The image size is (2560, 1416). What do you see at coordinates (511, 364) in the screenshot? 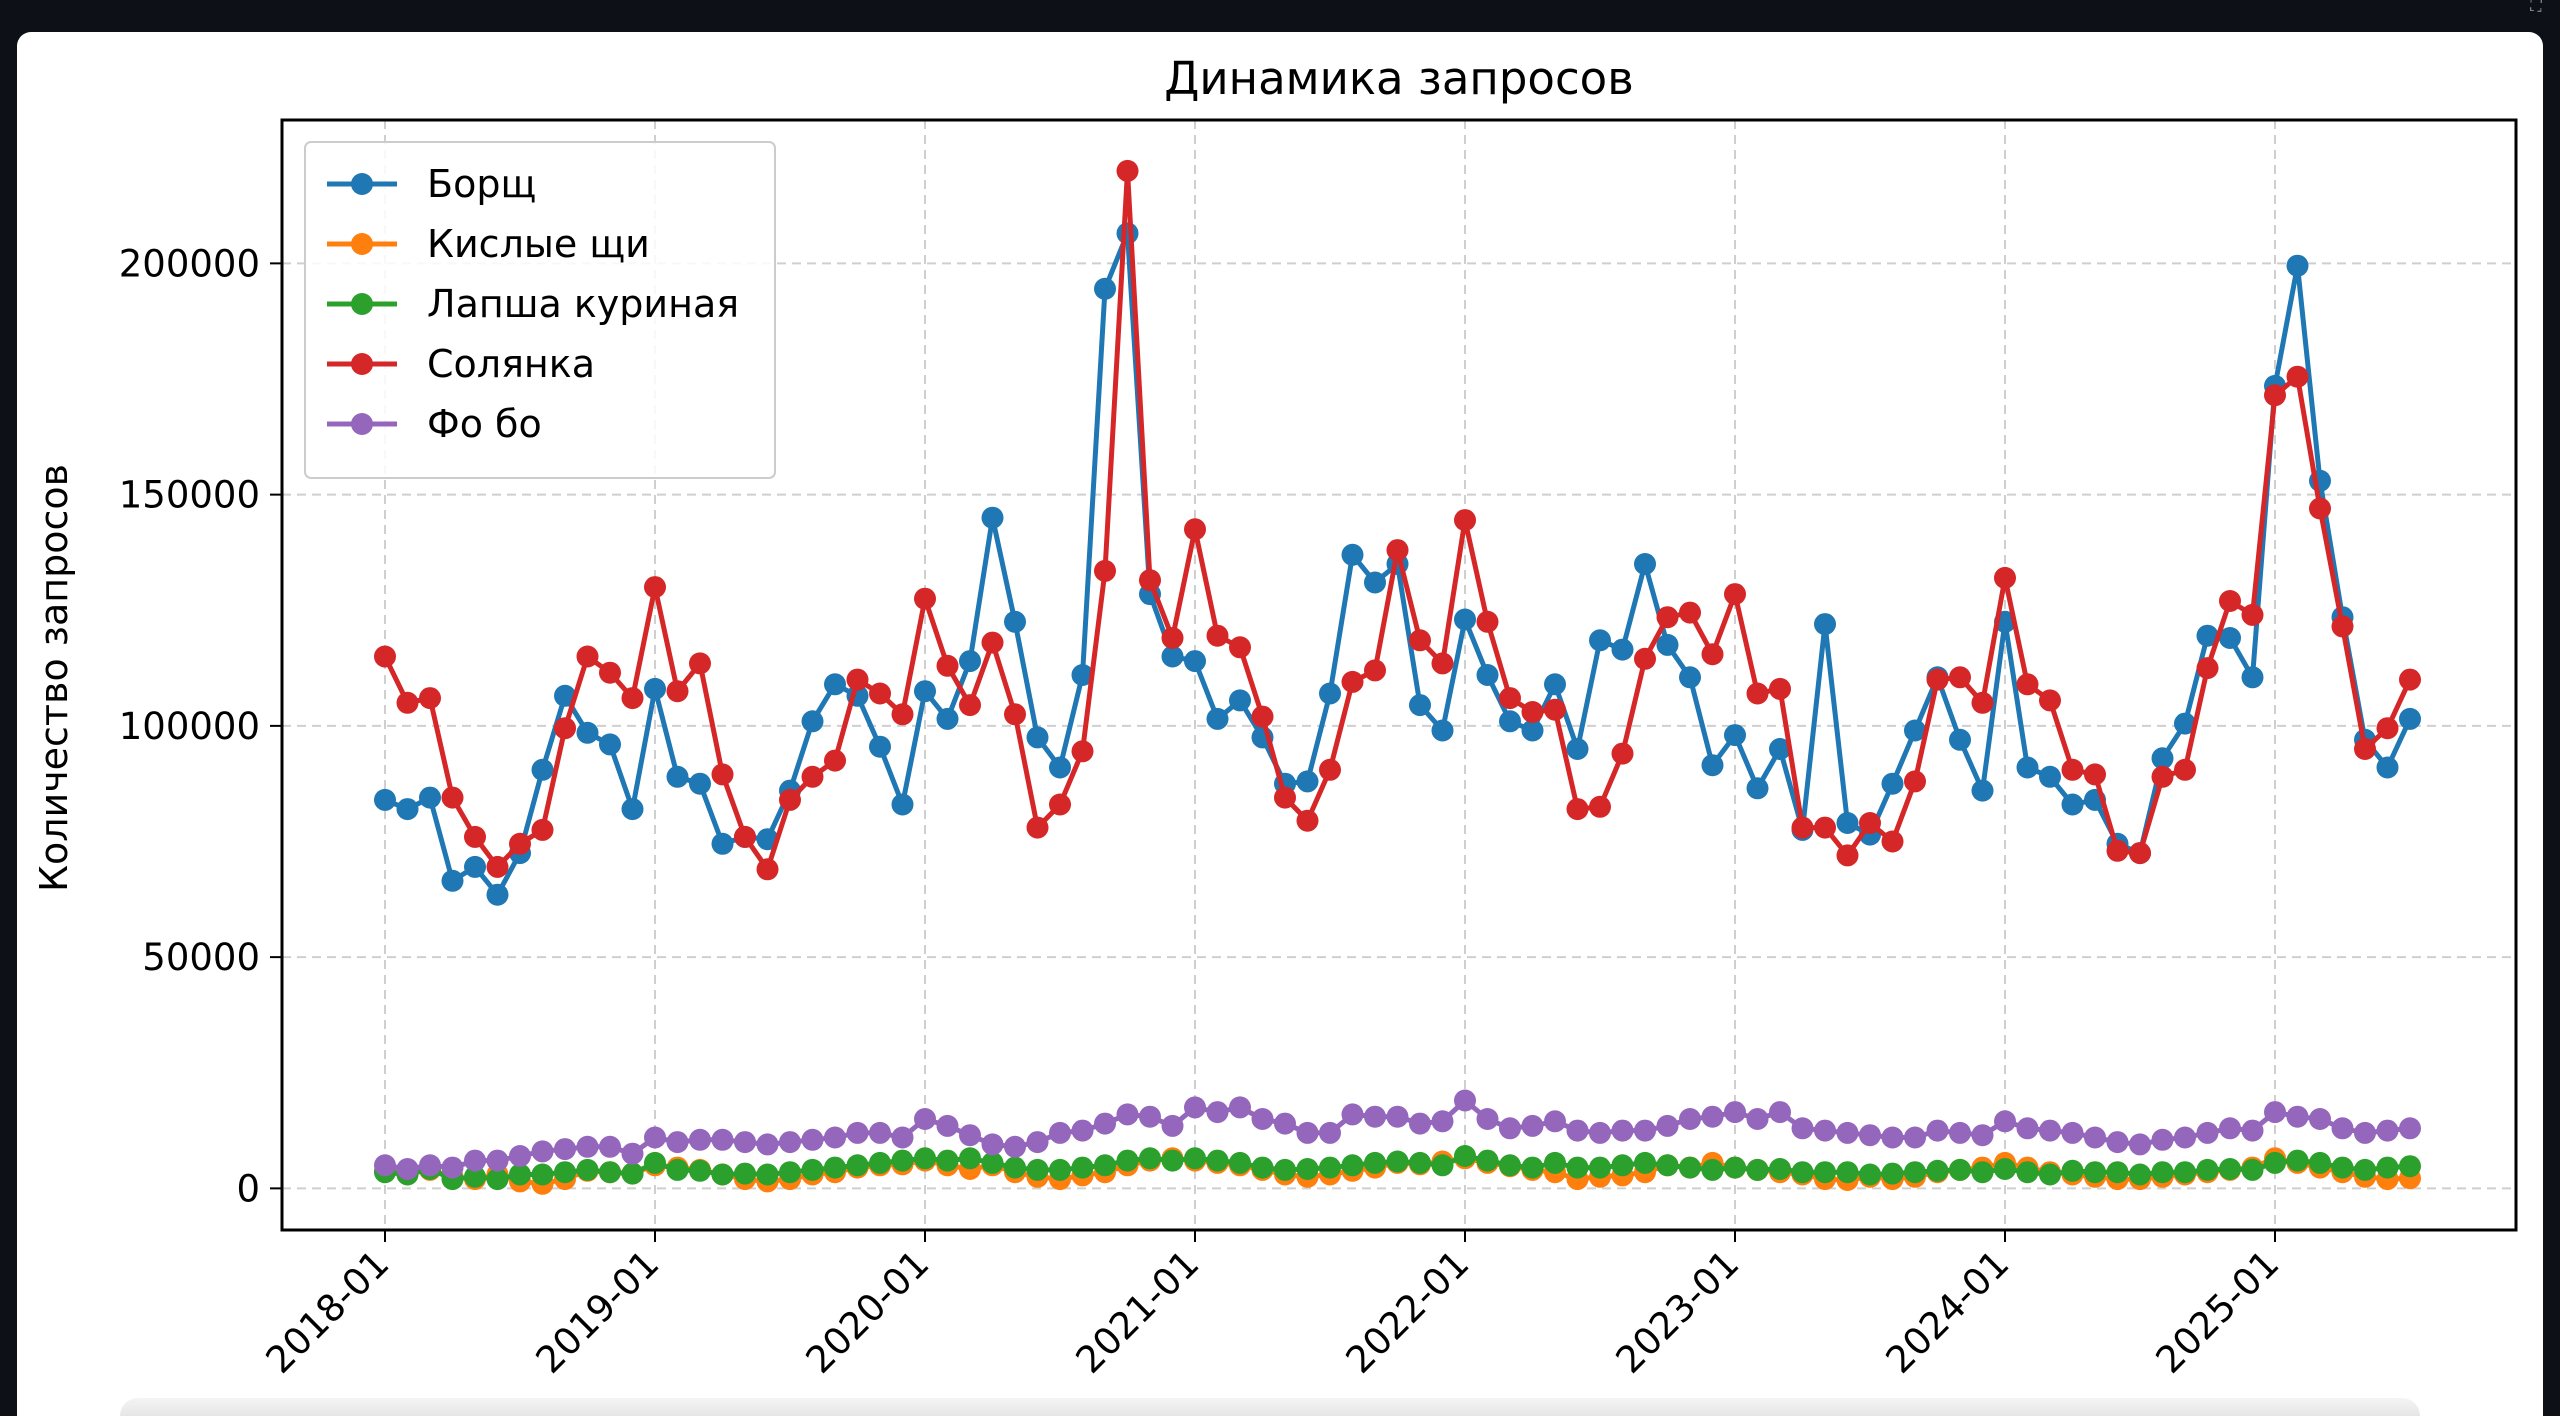
I see `legend-label: Солянка` at bounding box center [511, 364].